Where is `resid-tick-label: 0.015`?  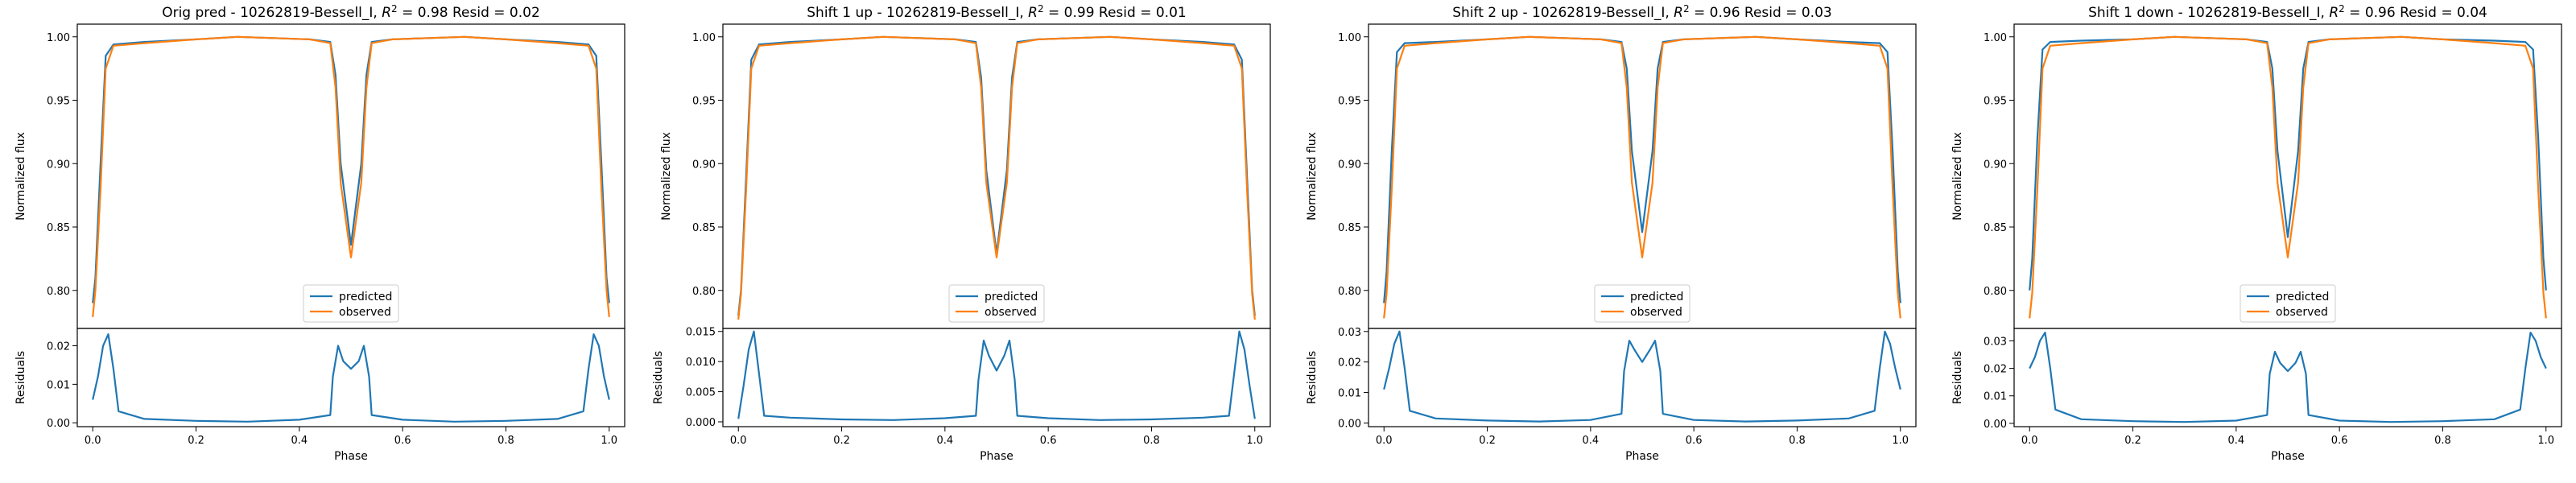 resid-tick-label: 0.015 is located at coordinates (701, 333).